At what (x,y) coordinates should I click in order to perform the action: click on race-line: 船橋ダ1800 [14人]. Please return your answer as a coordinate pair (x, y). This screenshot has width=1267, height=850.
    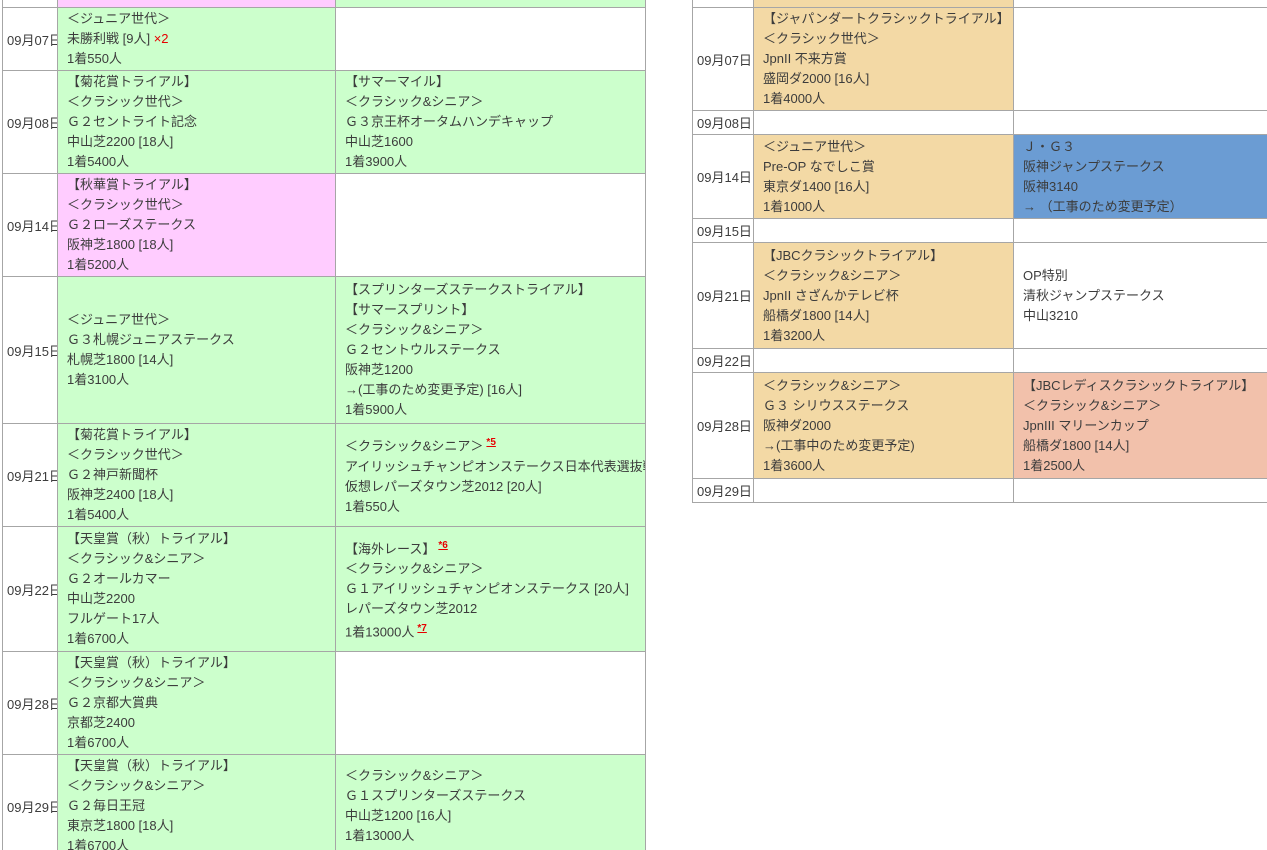
    Looking at the image, I should click on (1076, 445).